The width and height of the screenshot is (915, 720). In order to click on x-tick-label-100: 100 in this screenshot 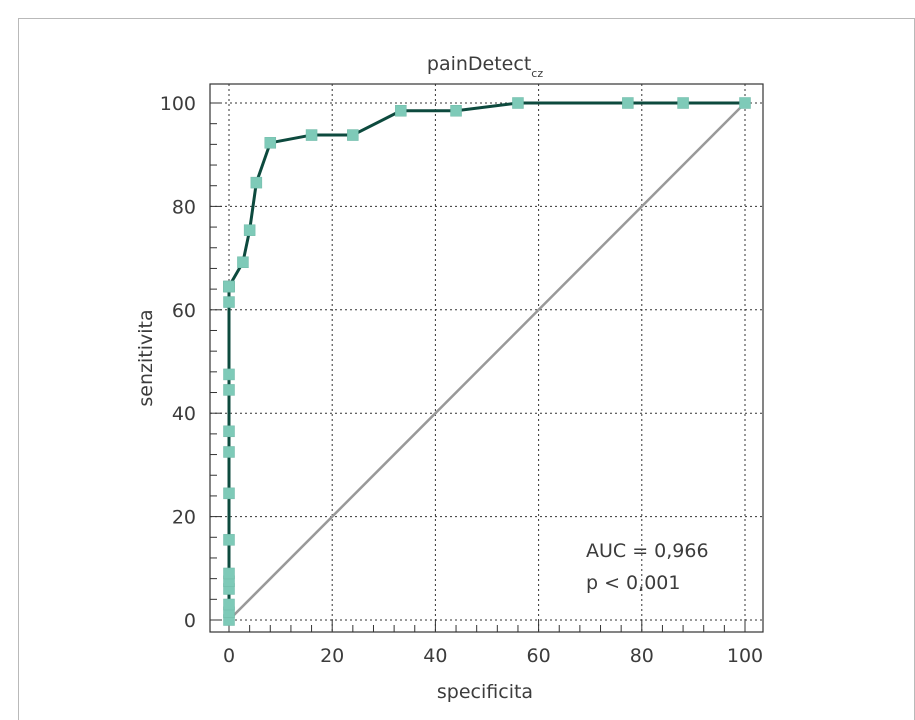, I will do `click(745, 656)`.